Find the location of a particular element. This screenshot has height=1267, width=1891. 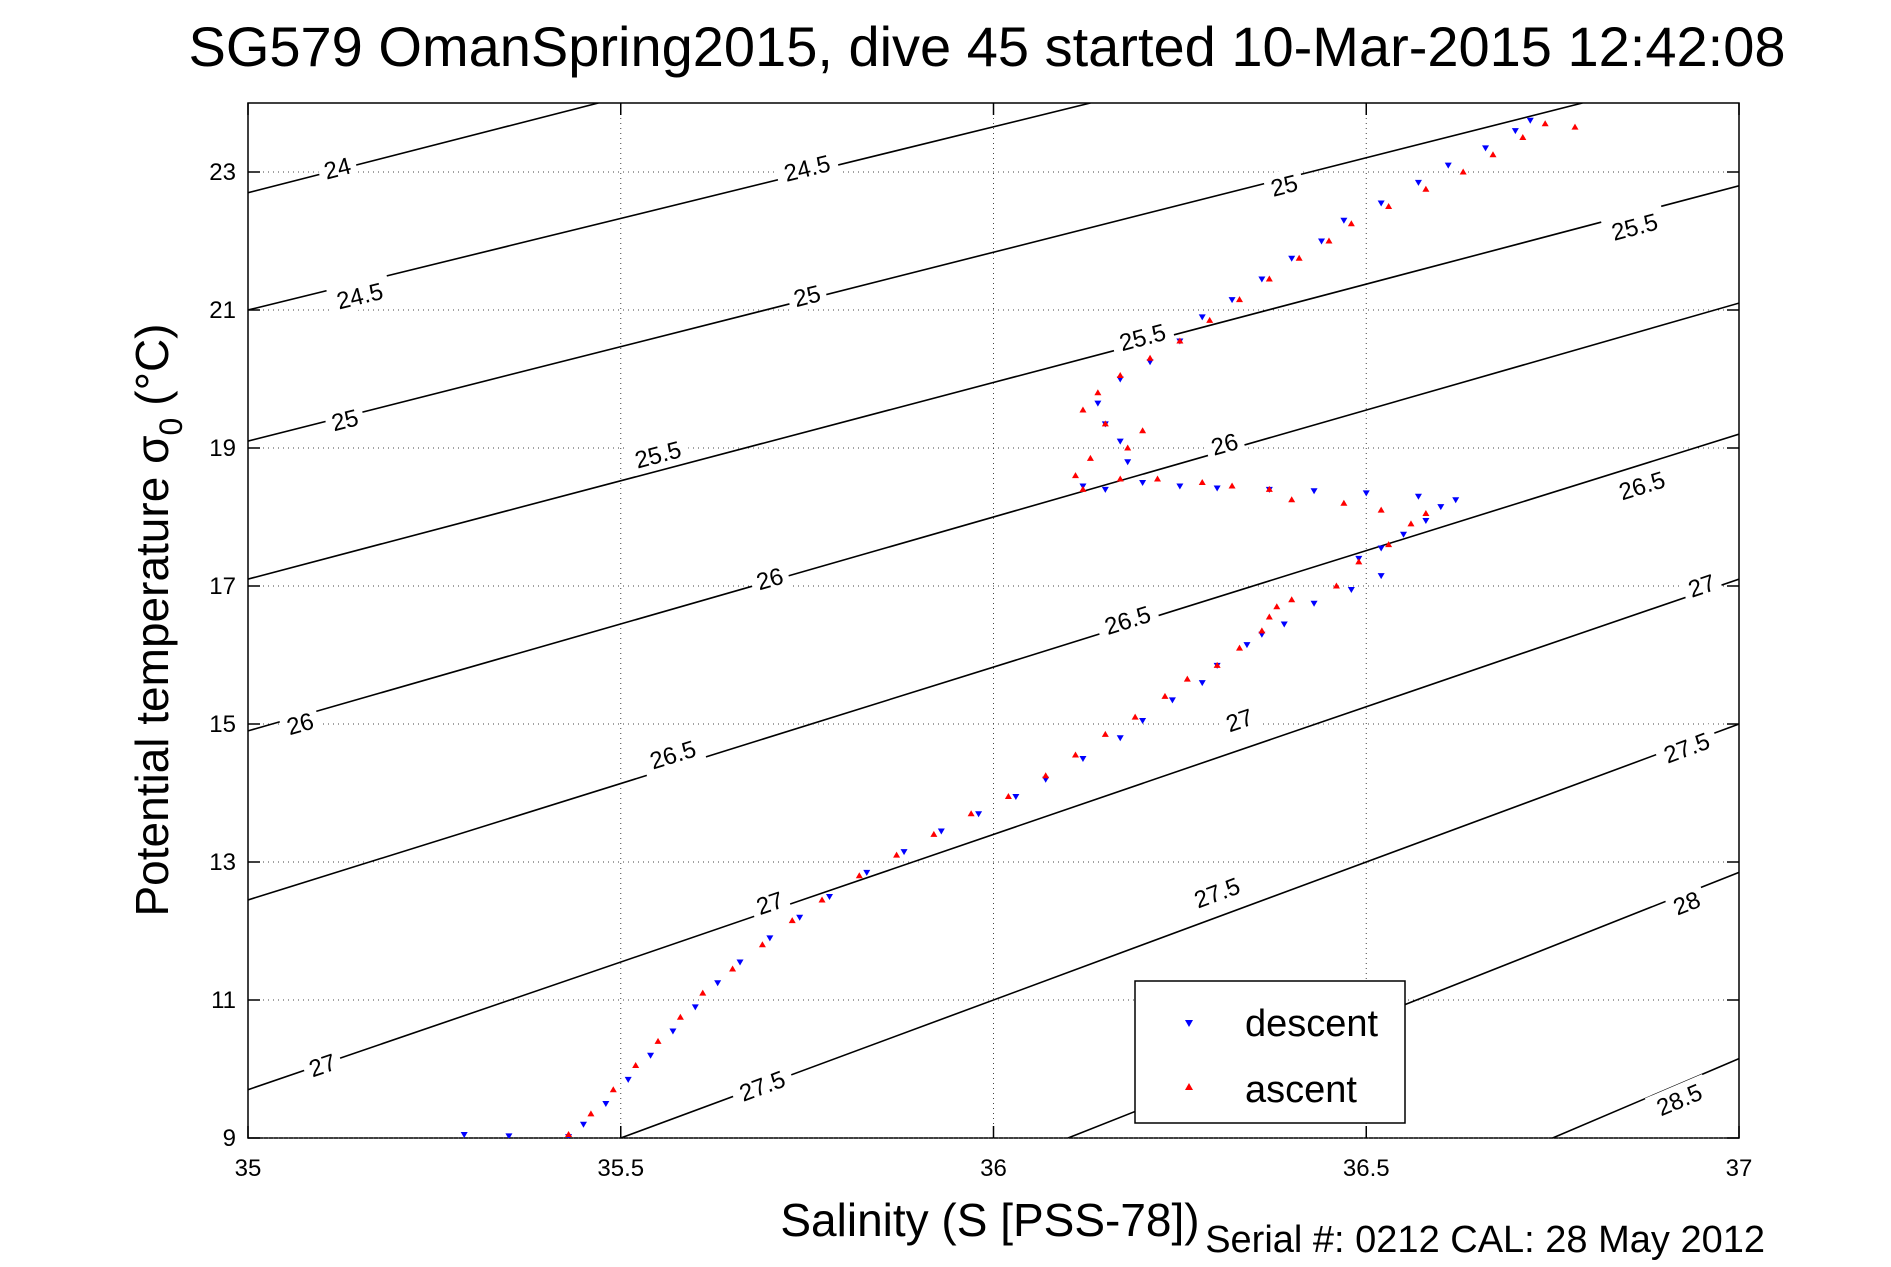

y-tick-label: 9 is located at coordinates (229, 1138).